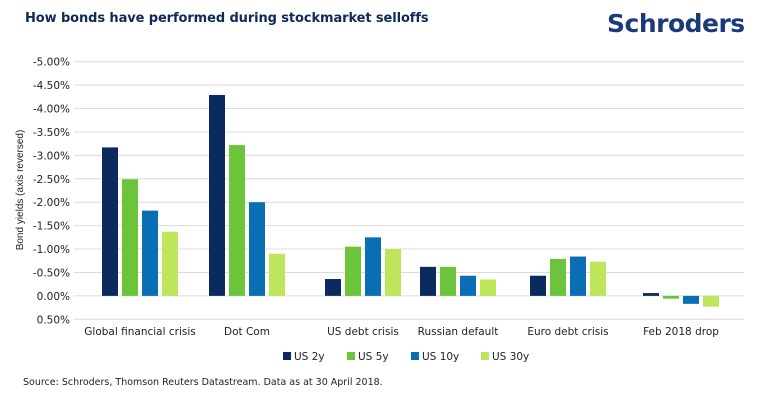  I want to click on legend-label: US 5y, so click(373, 357).